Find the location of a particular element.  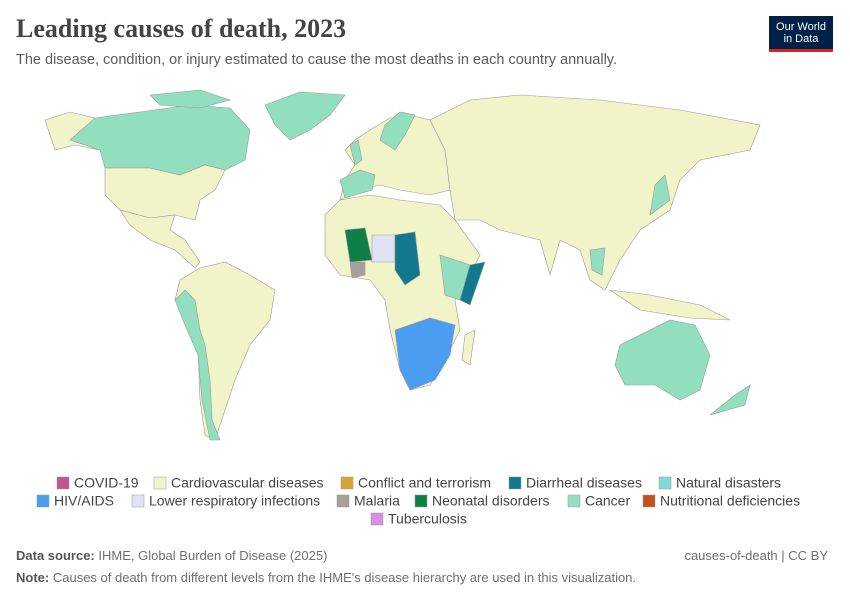

source-label: Data source: is located at coordinates (55, 555).